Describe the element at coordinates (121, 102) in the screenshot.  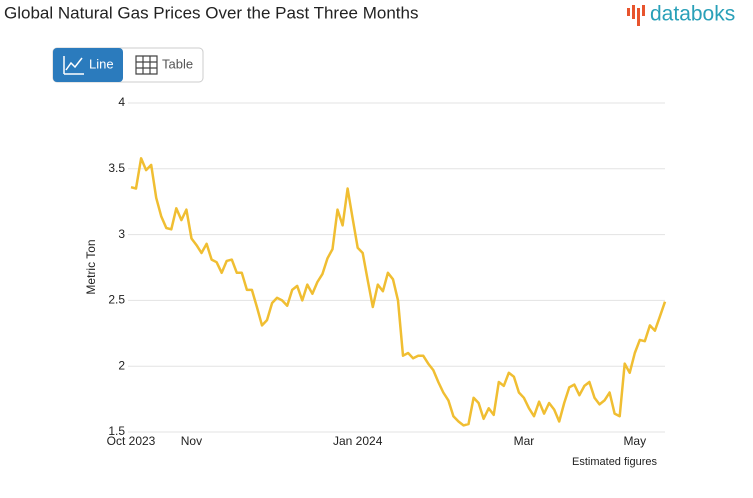
I see `y-tick-label: 4` at that location.